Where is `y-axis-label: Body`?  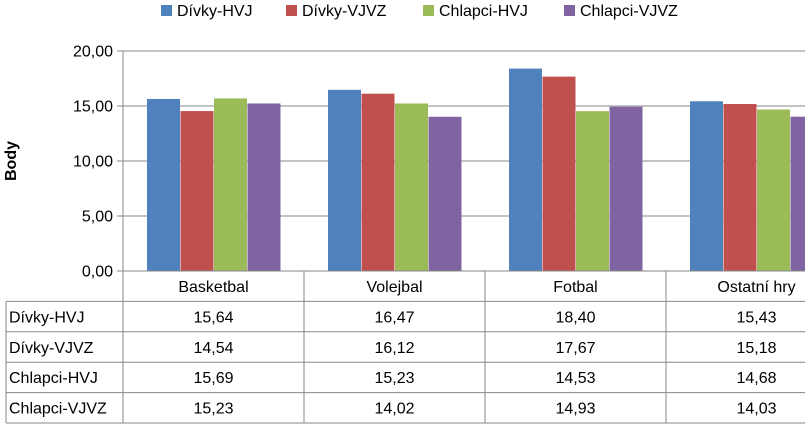 y-axis-label: Body is located at coordinates (11, 161).